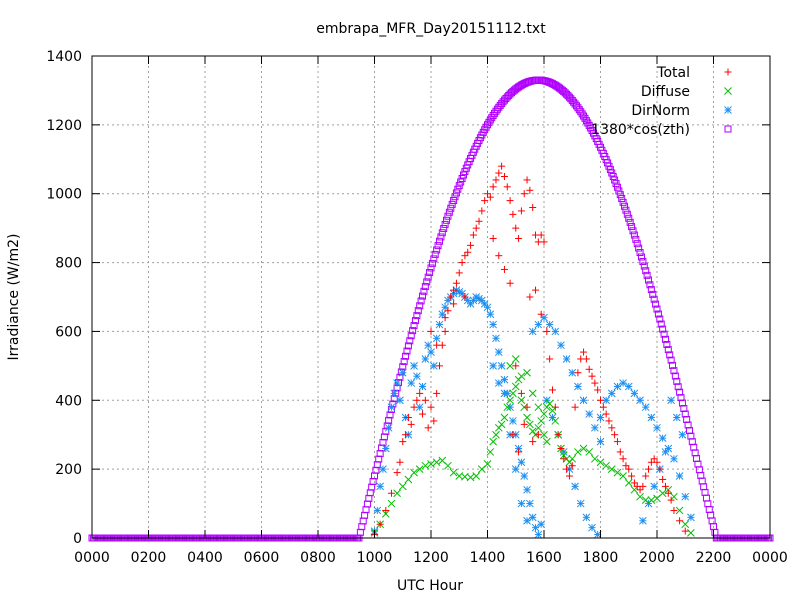  I want to click on y-tick-label: 800, so click(68, 264).